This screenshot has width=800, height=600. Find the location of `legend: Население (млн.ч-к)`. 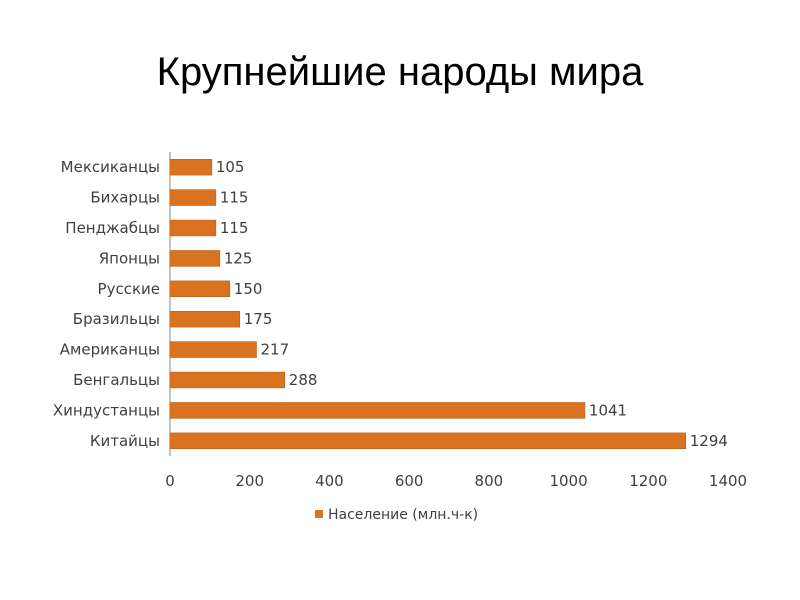

legend: Население (млн.ч-к) is located at coordinates (396, 515).